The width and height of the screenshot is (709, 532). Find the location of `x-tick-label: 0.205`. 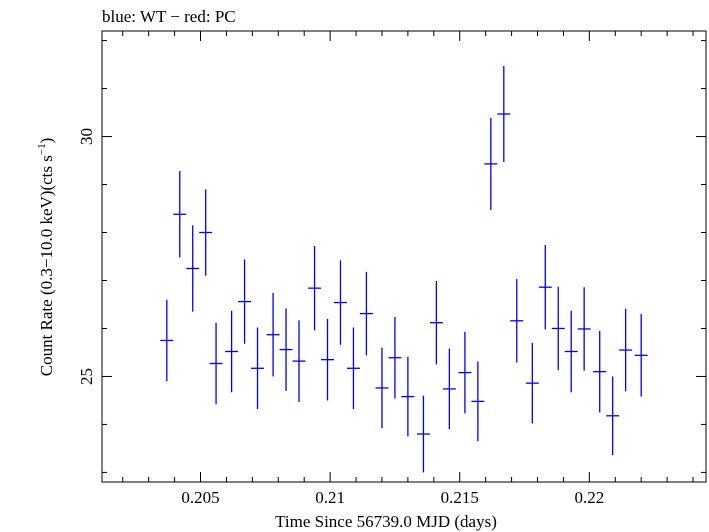

x-tick-label: 0.205 is located at coordinates (200, 497).